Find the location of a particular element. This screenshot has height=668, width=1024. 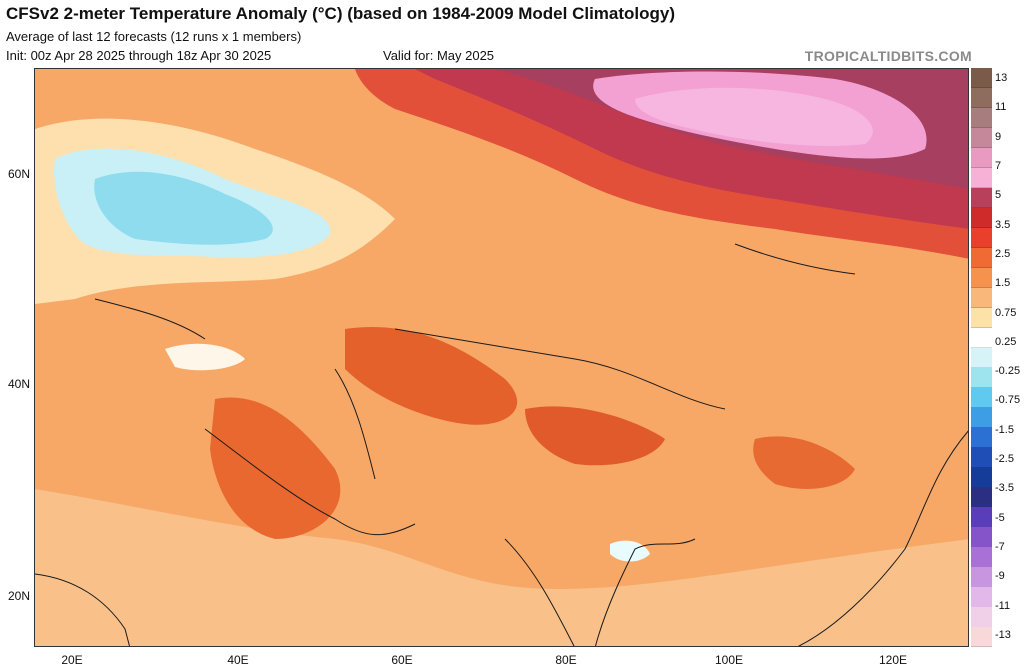

lon-label-100e: 100E is located at coordinates (729, 660).